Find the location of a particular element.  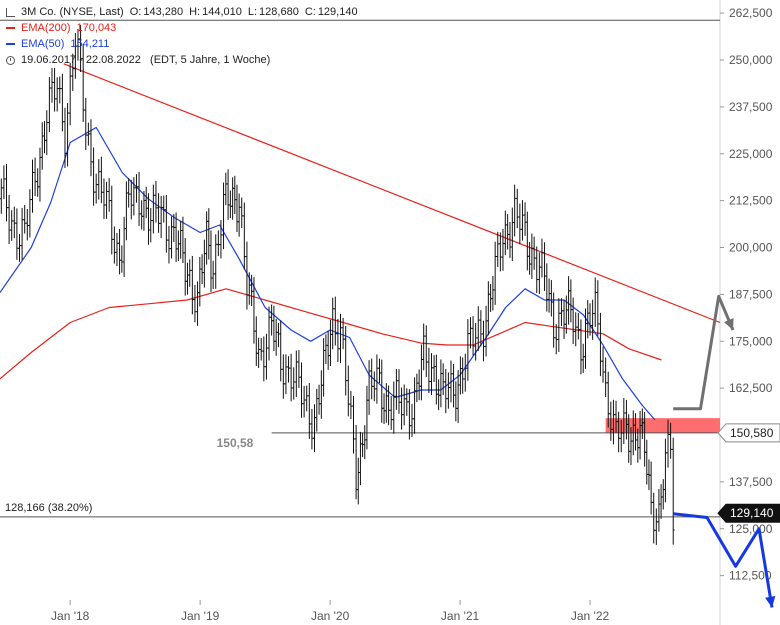

price-tag-label: 129,140 is located at coordinates (752, 513).